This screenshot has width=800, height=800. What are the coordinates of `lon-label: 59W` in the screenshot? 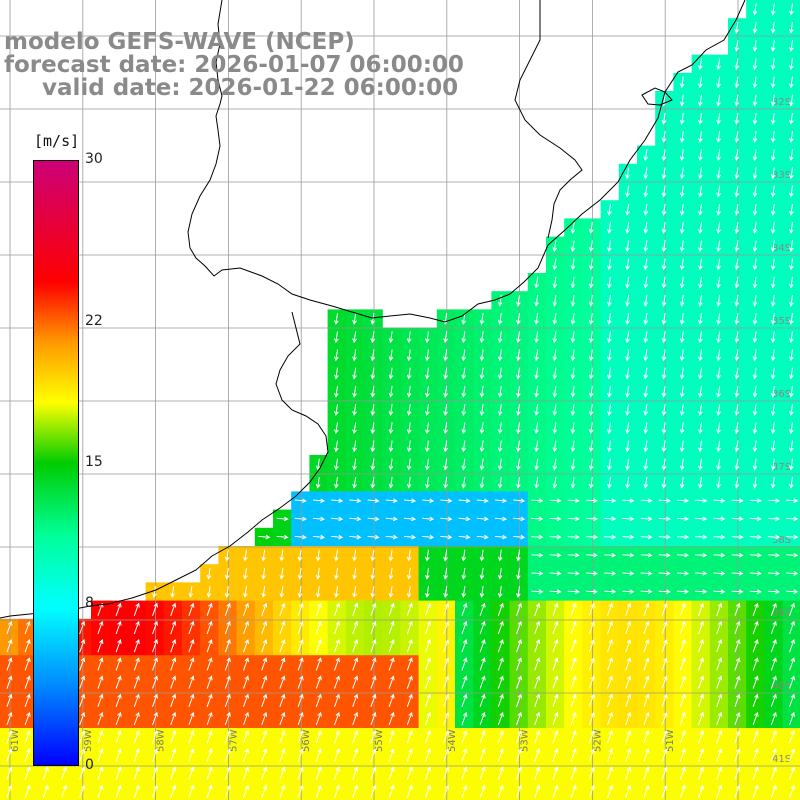 It's located at (88, 740).